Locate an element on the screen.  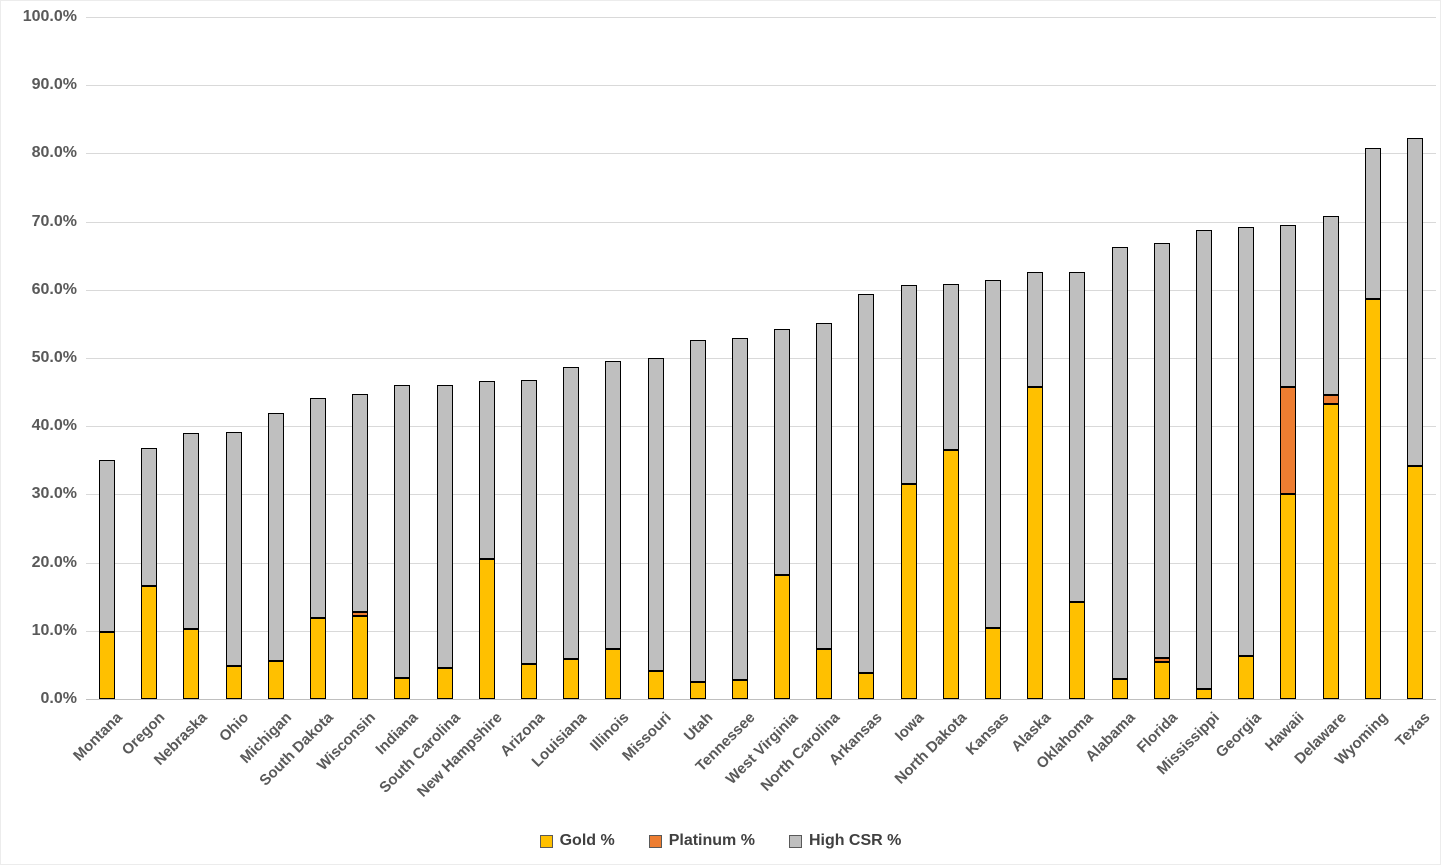
bar-south-dakota is located at coordinates (318, 548).